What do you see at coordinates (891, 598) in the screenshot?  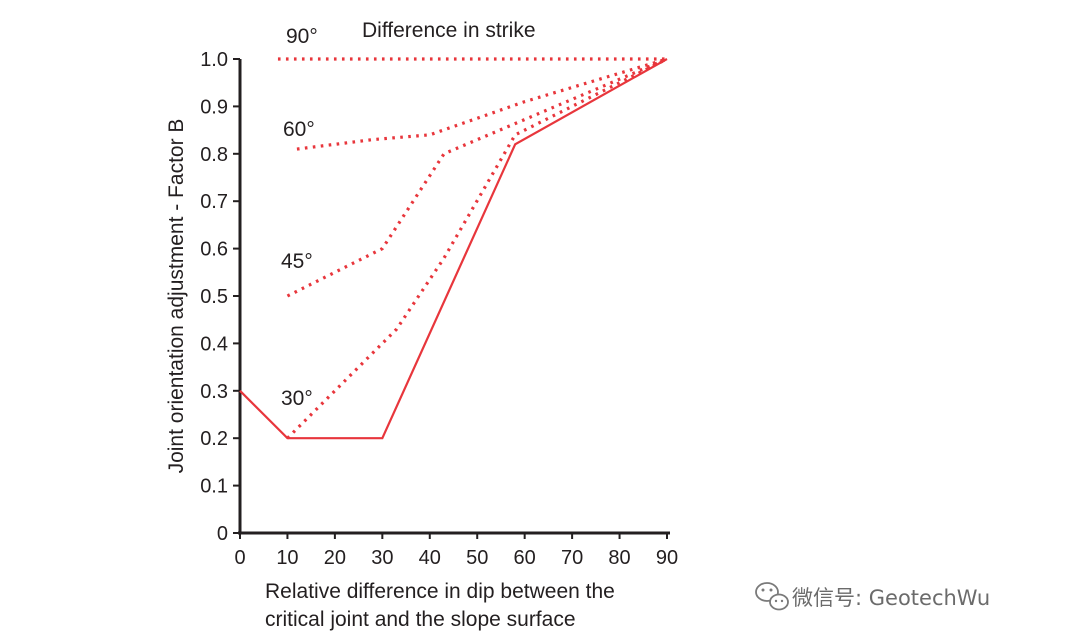 I see `watermark-text: 微信号: GeotechWu` at bounding box center [891, 598].